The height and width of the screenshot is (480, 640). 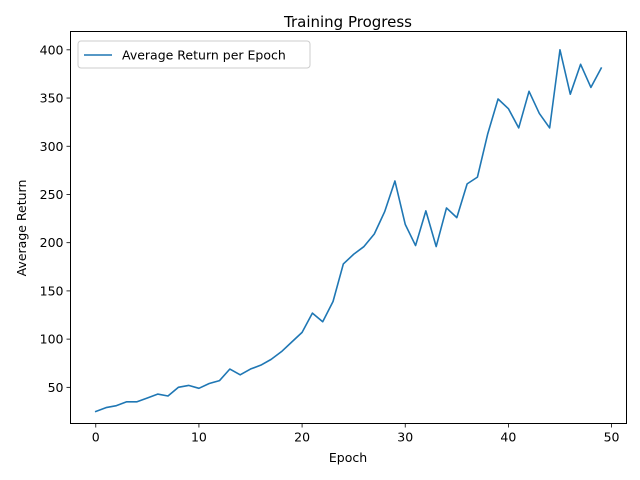 I want to click on x-tick-label: 30, so click(x=405, y=437).